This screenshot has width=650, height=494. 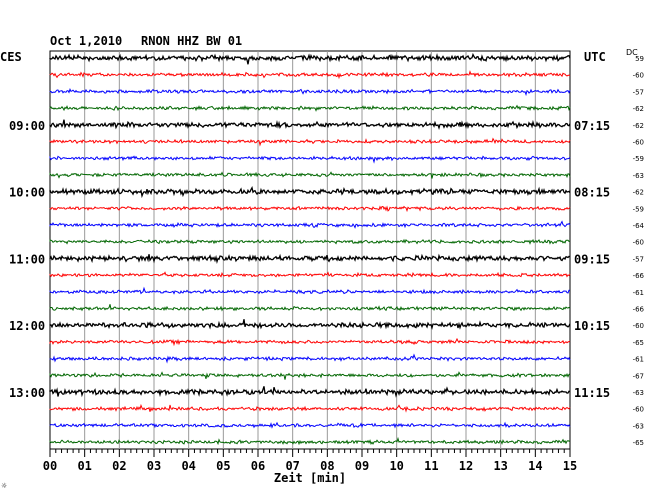 What do you see at coordinates (27, 393) in the screenshot?
I see `left-time-label: 13:00` at bounding box center [27, 393].